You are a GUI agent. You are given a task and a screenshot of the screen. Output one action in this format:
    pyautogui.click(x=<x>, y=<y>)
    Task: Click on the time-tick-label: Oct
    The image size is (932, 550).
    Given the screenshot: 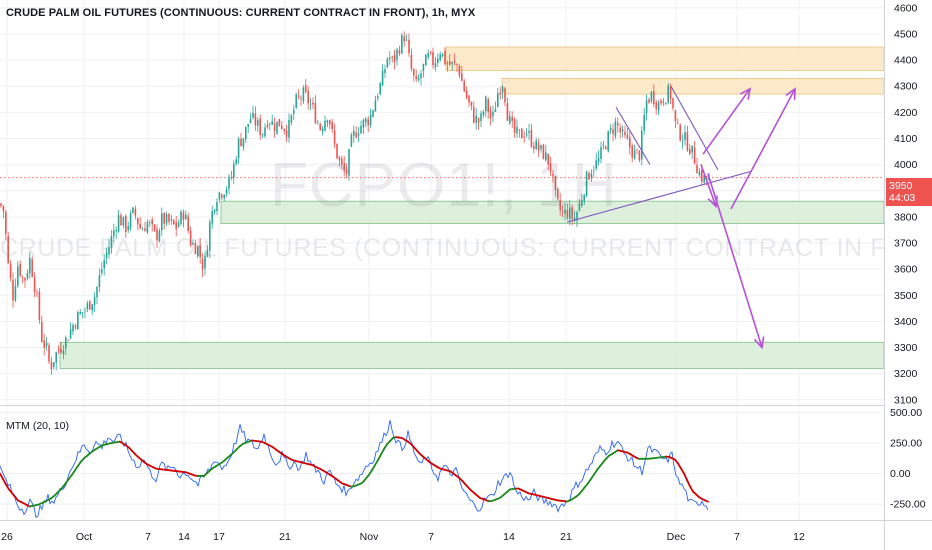 What is the action you would take?
    pyautogui.click(x=84, y=537)
    